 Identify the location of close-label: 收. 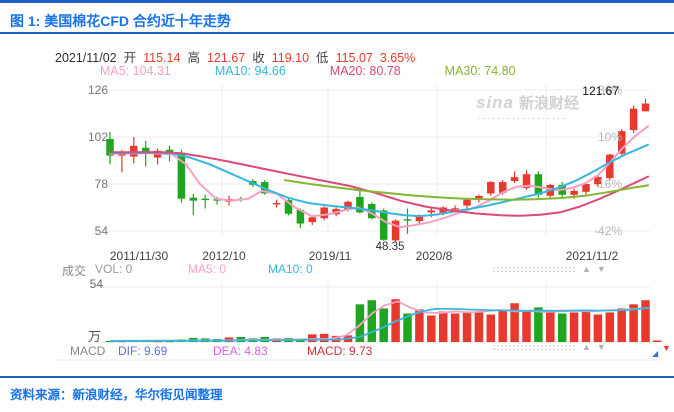
(258, 58).